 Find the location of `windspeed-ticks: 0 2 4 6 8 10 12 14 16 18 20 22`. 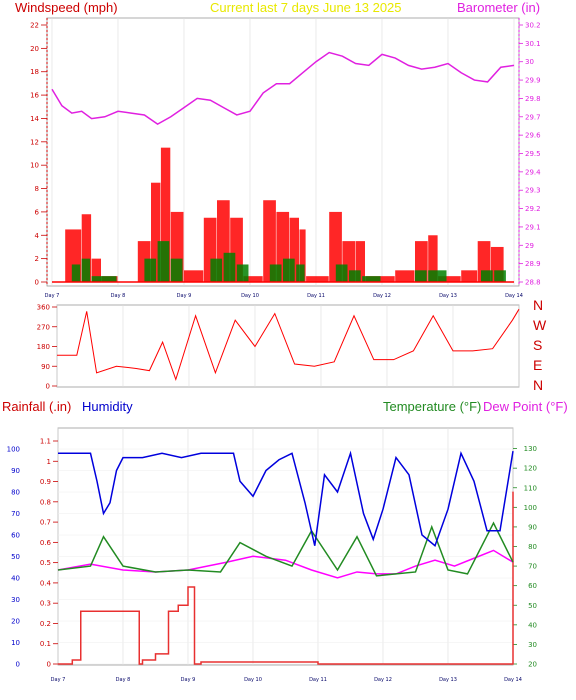

windspeed-ticks: 0 2 4 6 8 10 12 14 16 18 20 22 is located at coordinates (38, 154).